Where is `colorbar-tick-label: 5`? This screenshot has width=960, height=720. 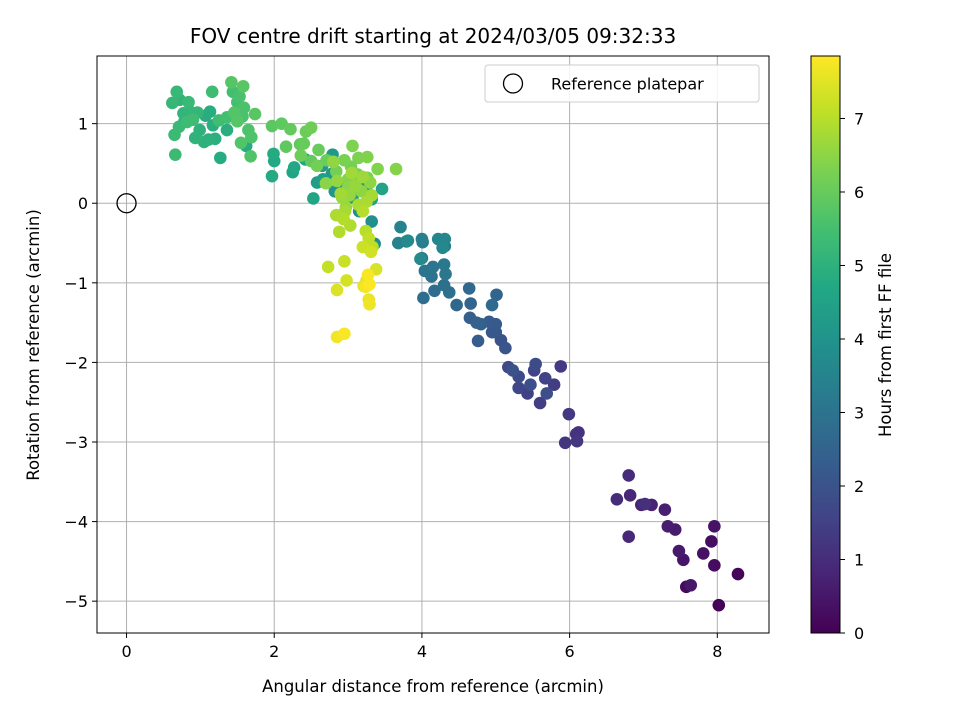 colorbar-tick-label: 5 is located at coordinates (859, 265).